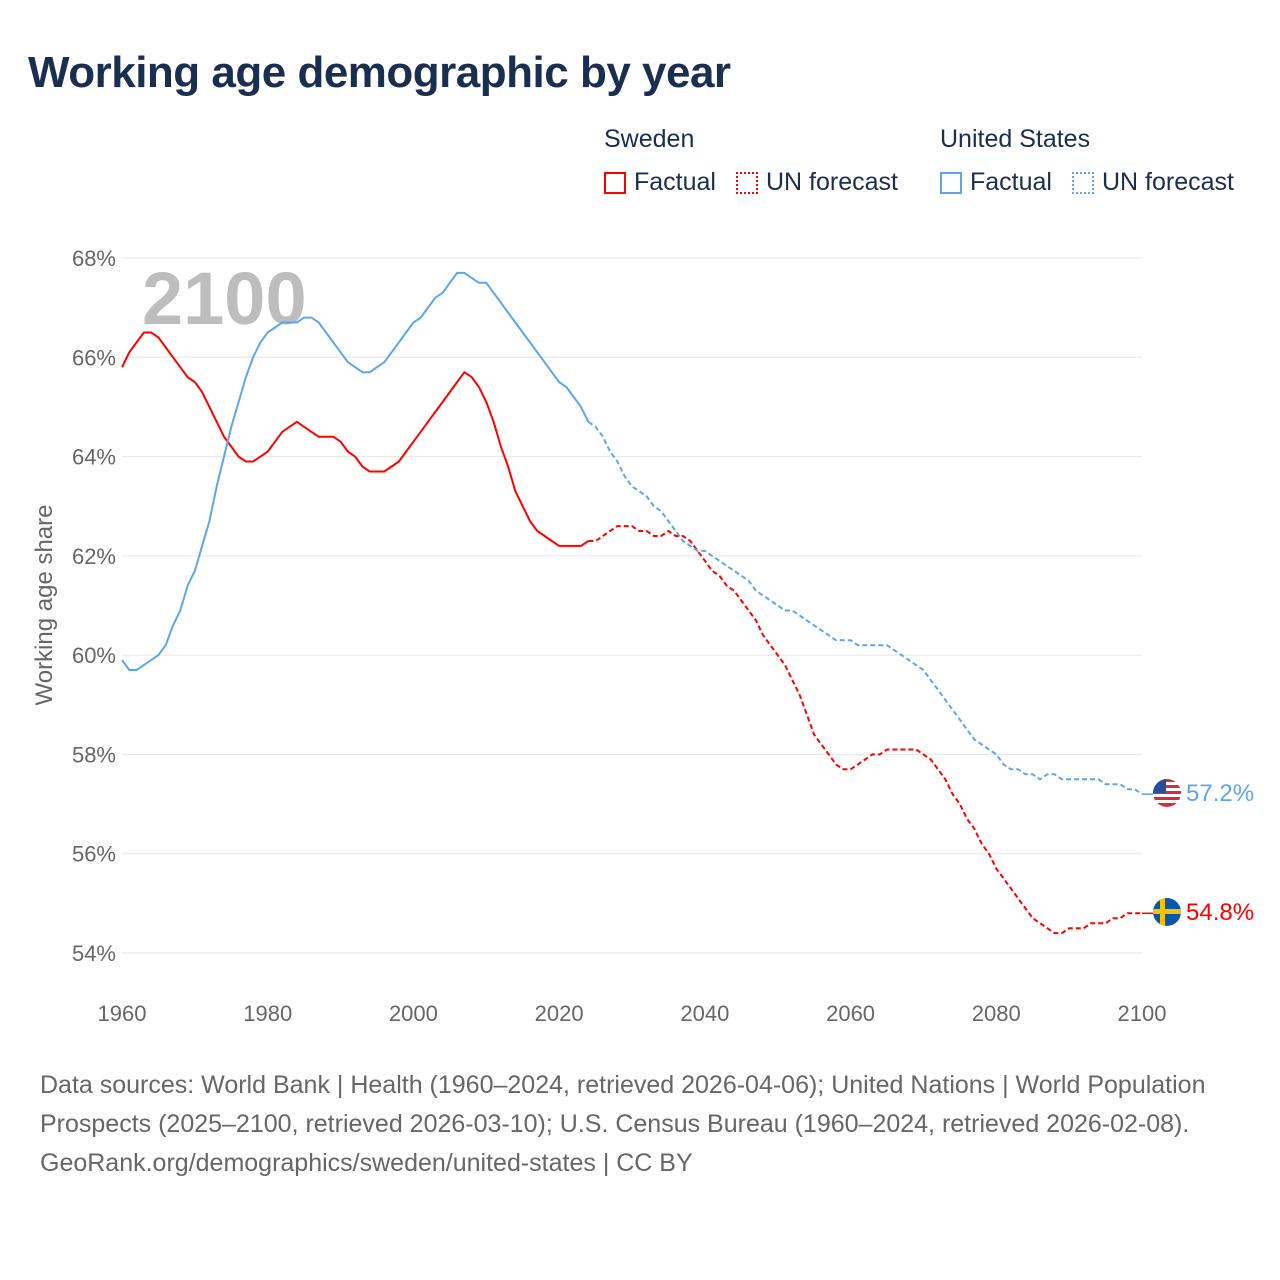 This screenshot has width=1280, height=1280. Describe the element at coordinates (94, 655) in the screenshot. I see `y-tick-label: 60%` at that location.